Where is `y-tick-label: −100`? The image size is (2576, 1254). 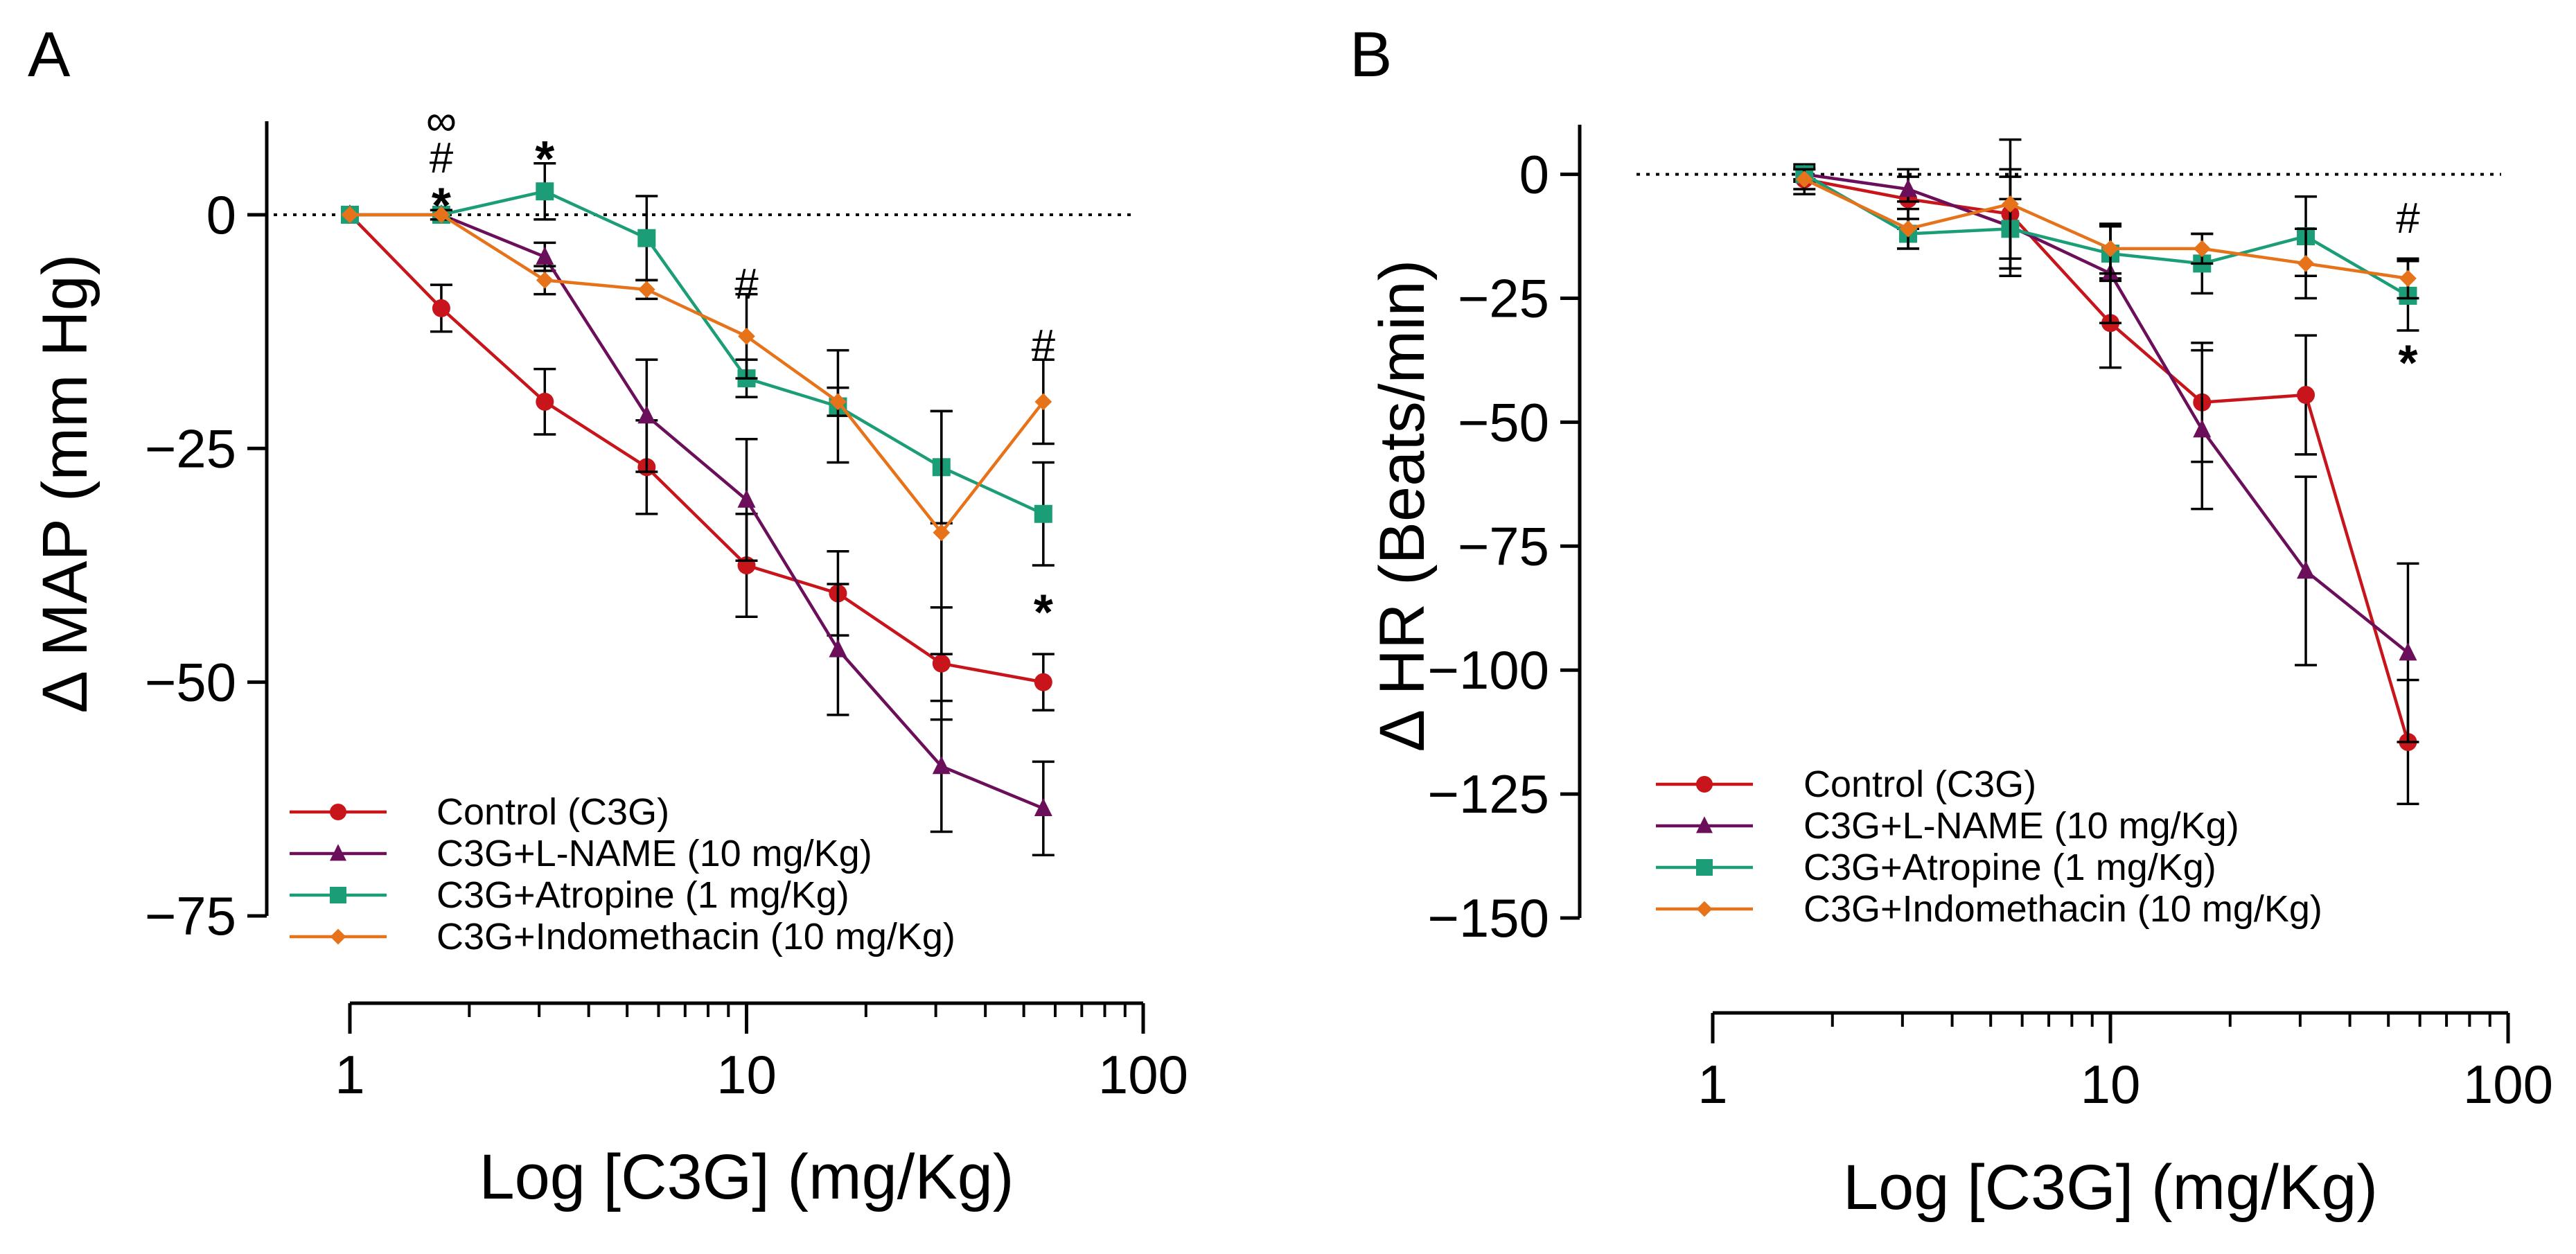 y-tick-label: −100 is located at coordinates (1488, 669).